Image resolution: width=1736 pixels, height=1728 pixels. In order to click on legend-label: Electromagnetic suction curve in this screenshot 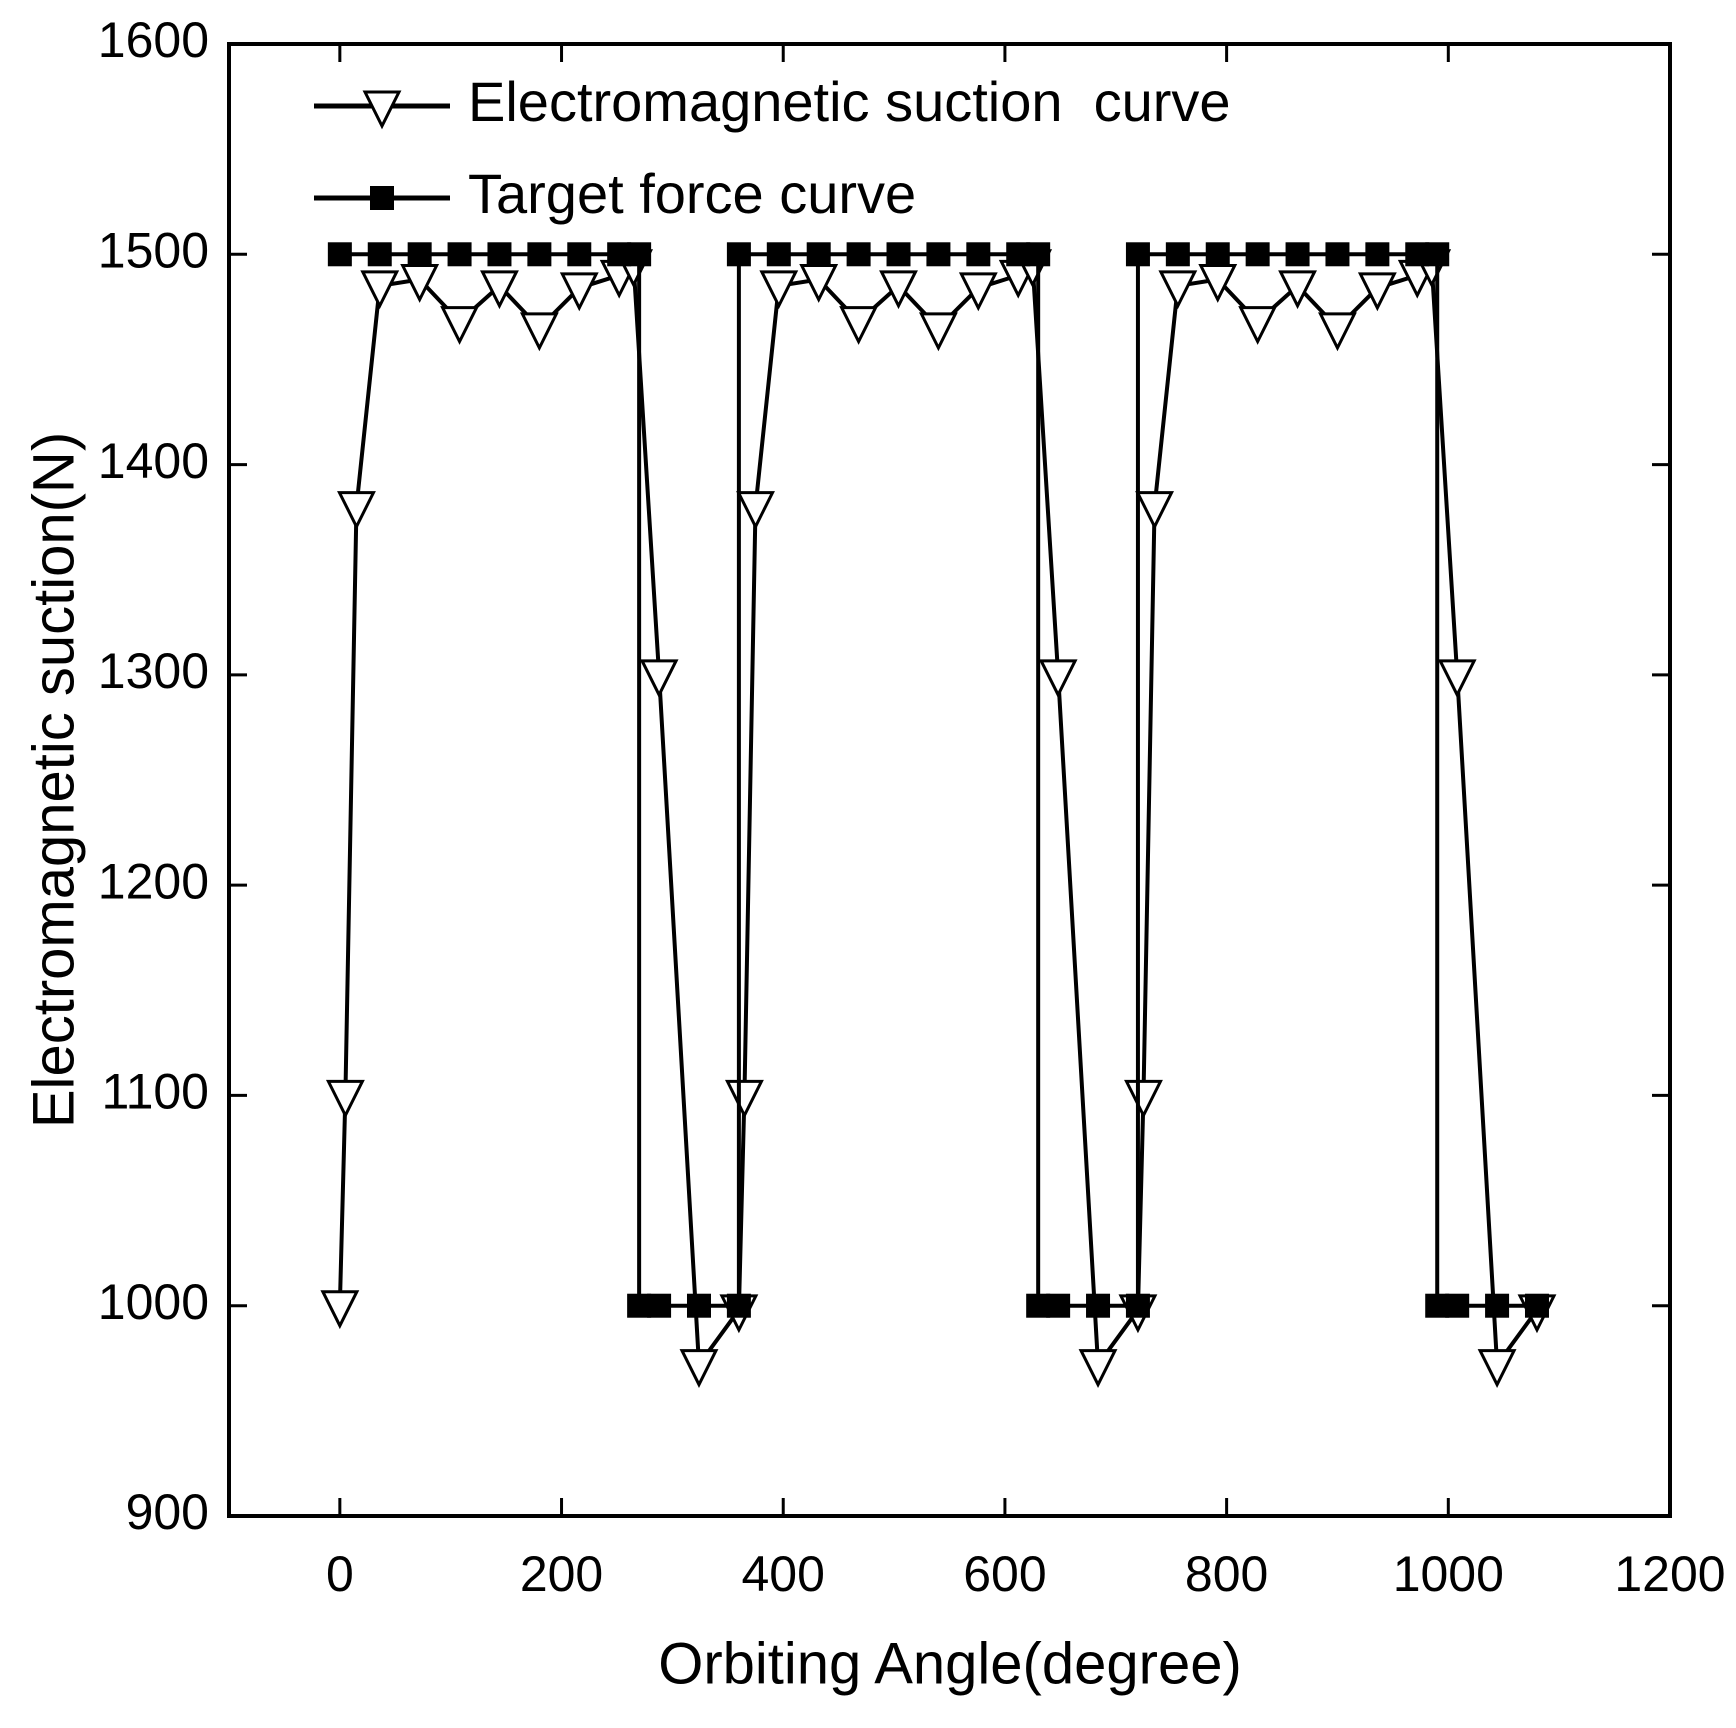, I will do `click(849, 101)`.